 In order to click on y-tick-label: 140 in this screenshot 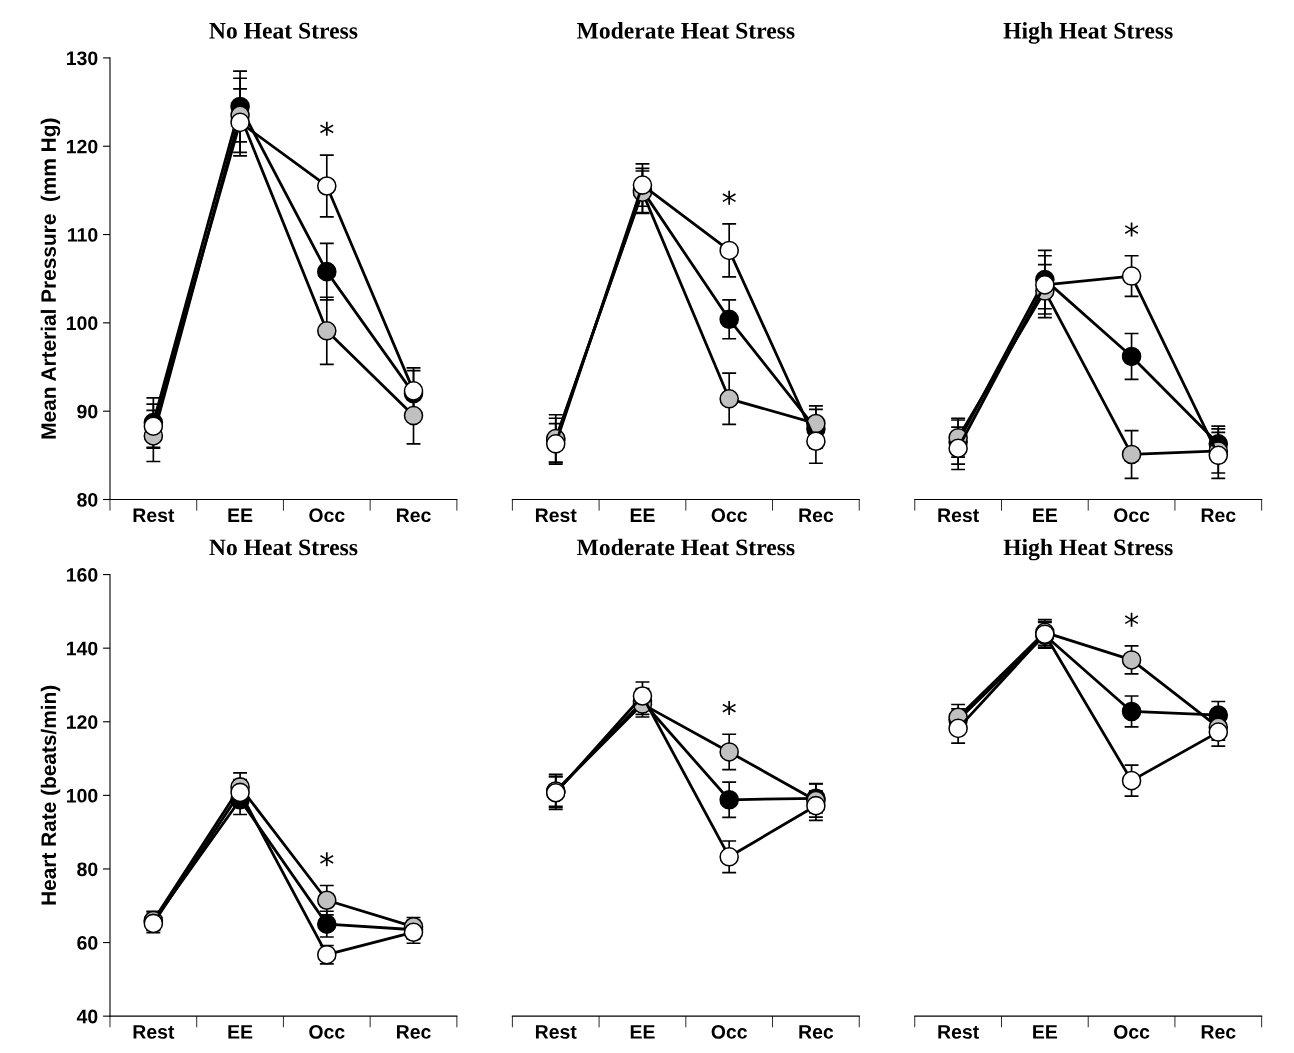, I will do `click(82, 648)`.